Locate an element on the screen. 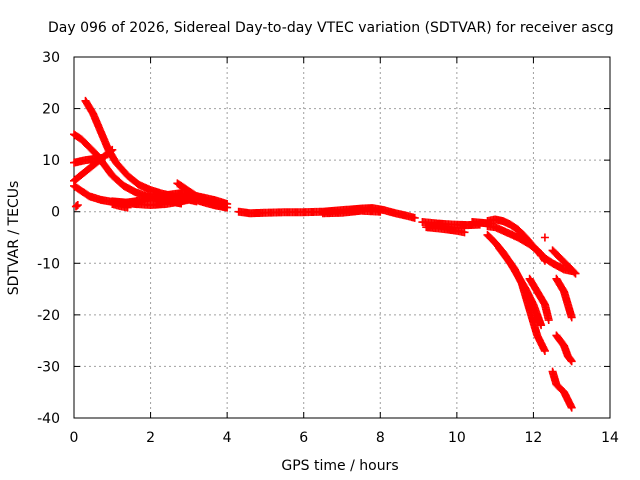 Image resolution: width=640 pixels, height=480 pixels. x-tick-label: 10 is located at coordinates (457, 438).